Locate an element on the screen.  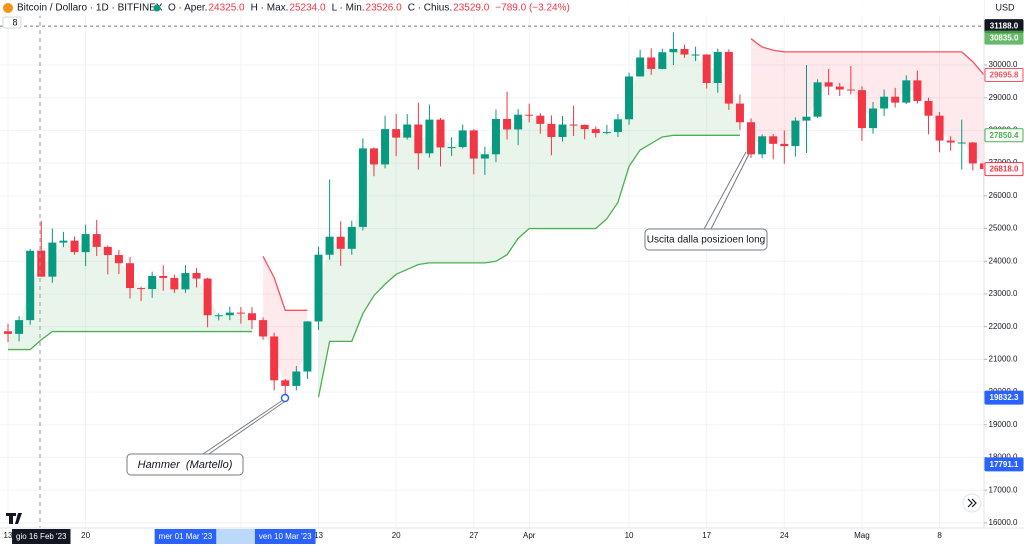
x-tick-label: 27 is located at coordinates (473, 535).